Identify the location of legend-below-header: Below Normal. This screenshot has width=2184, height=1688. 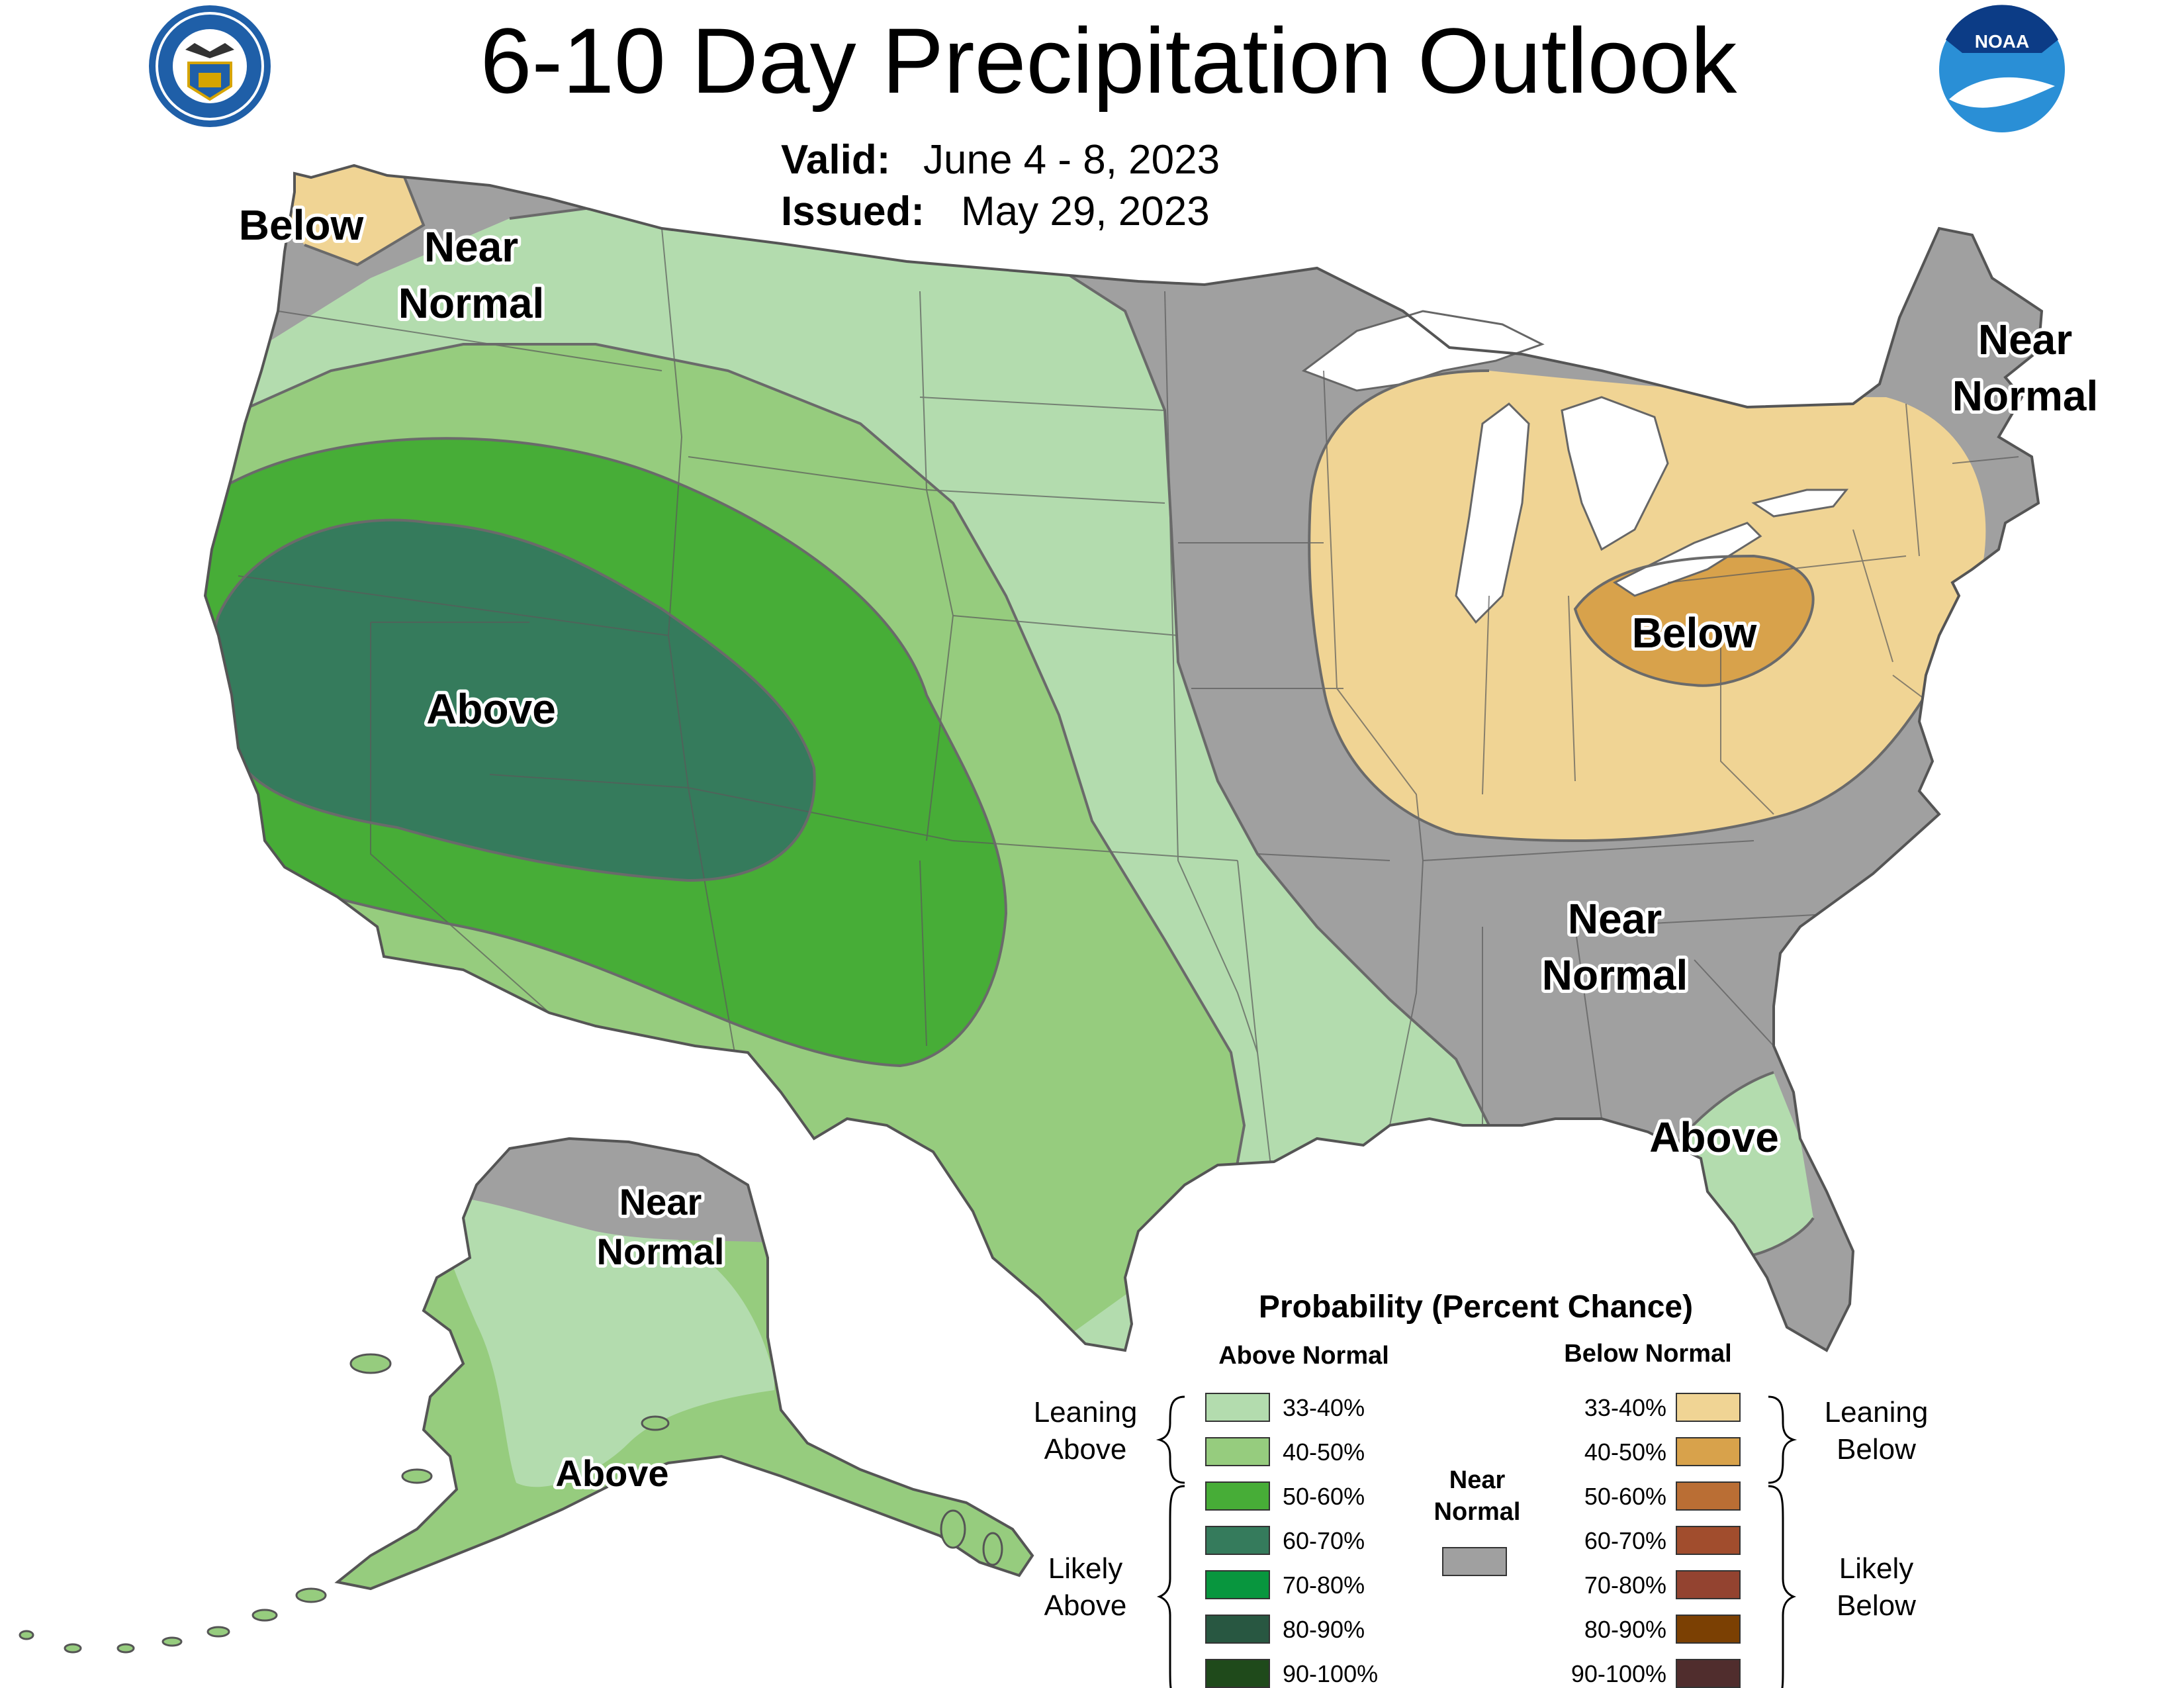
(1647, 1354).